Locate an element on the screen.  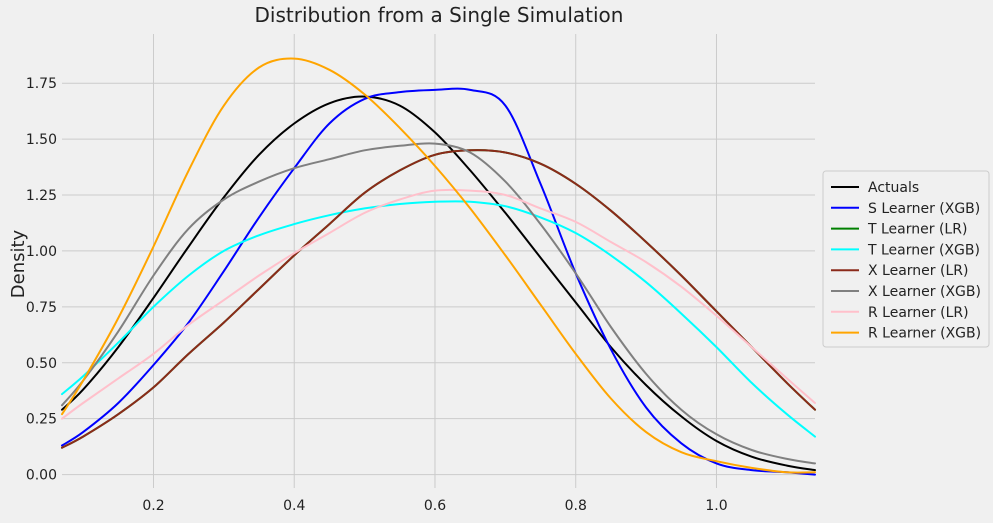
y-tick-label: 1.25 is located at coordinates (41, 196).